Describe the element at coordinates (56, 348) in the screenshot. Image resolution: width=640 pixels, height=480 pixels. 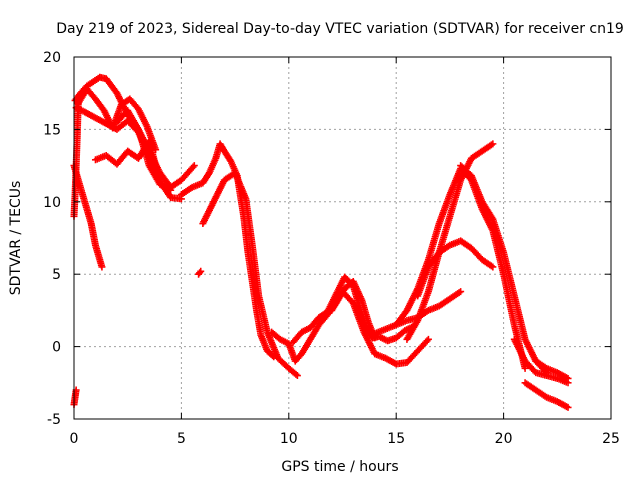
I see `y-tick-label: 0` at that location.